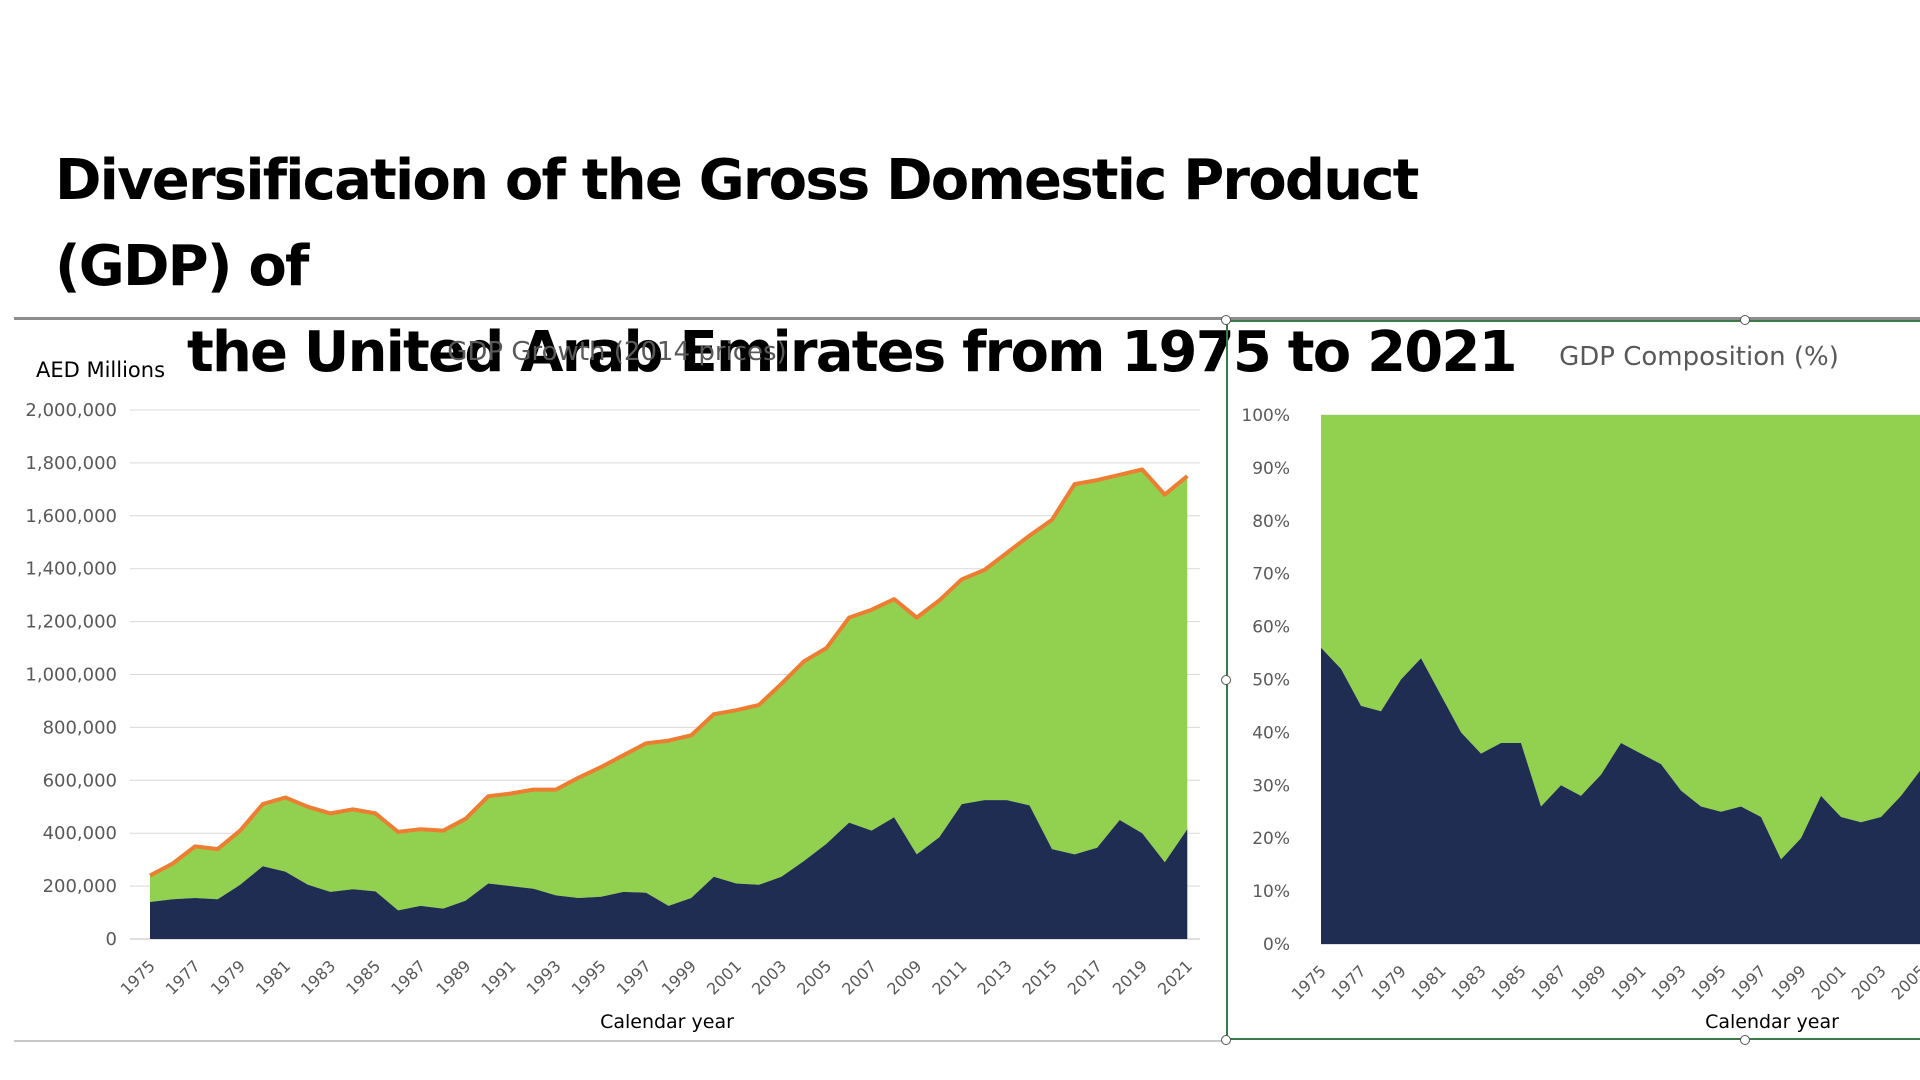  I want to click on y-tick-label: 1,000,000, so click(71, 675).